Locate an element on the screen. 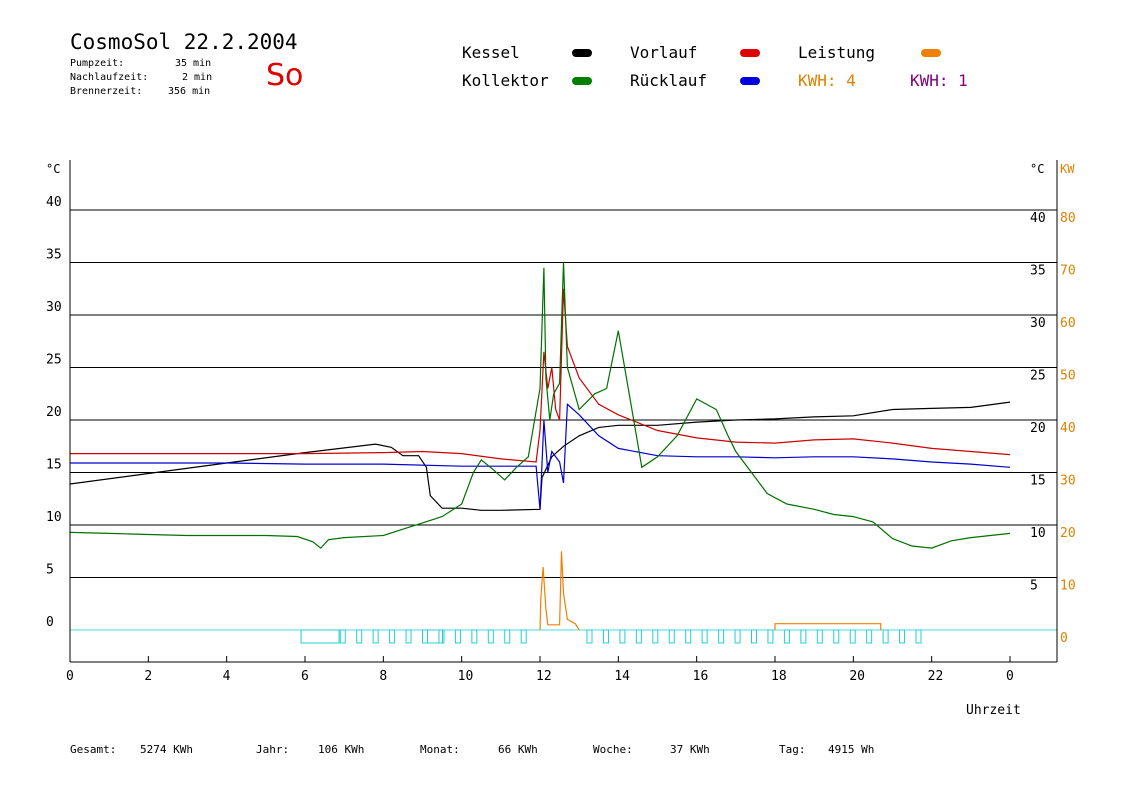 The height and width of the screenshot is (812, 1148). legend-kessel-label: Kessel is located at coordinates (491, 52).